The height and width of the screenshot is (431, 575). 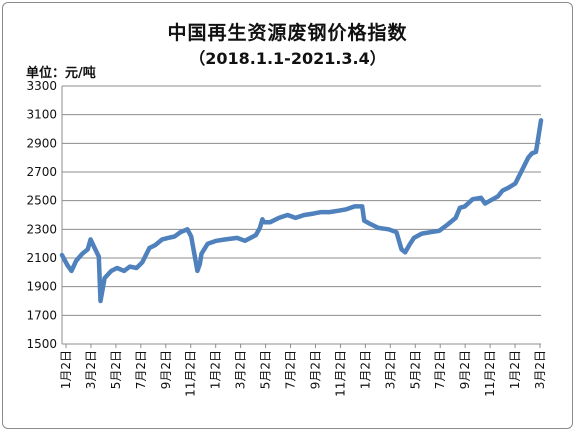 What do you see at coordinates (61, 73) in the screenshot?
I see `y-axis-unit-label: 单位：元/吨` at bounding box center [61, 73].